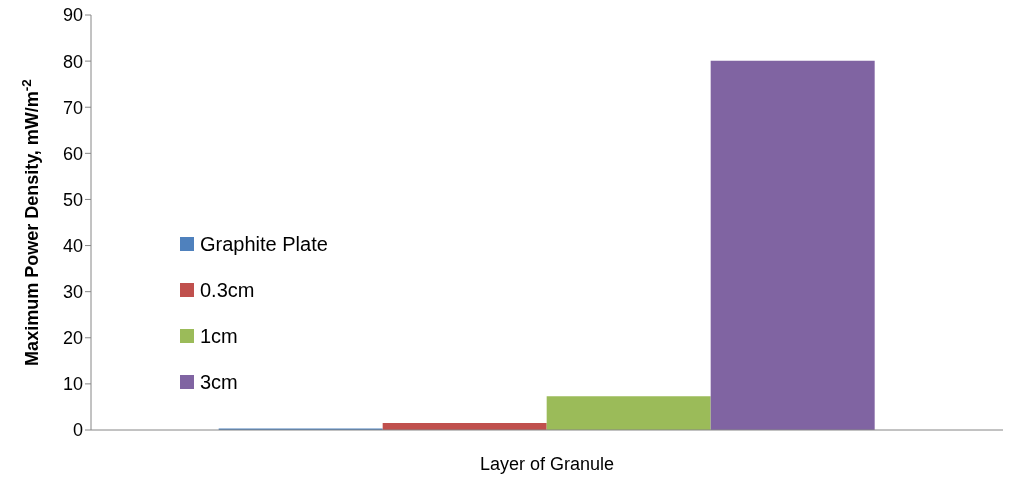  I want to click on y-tick-label: 20, so click(72, 338).